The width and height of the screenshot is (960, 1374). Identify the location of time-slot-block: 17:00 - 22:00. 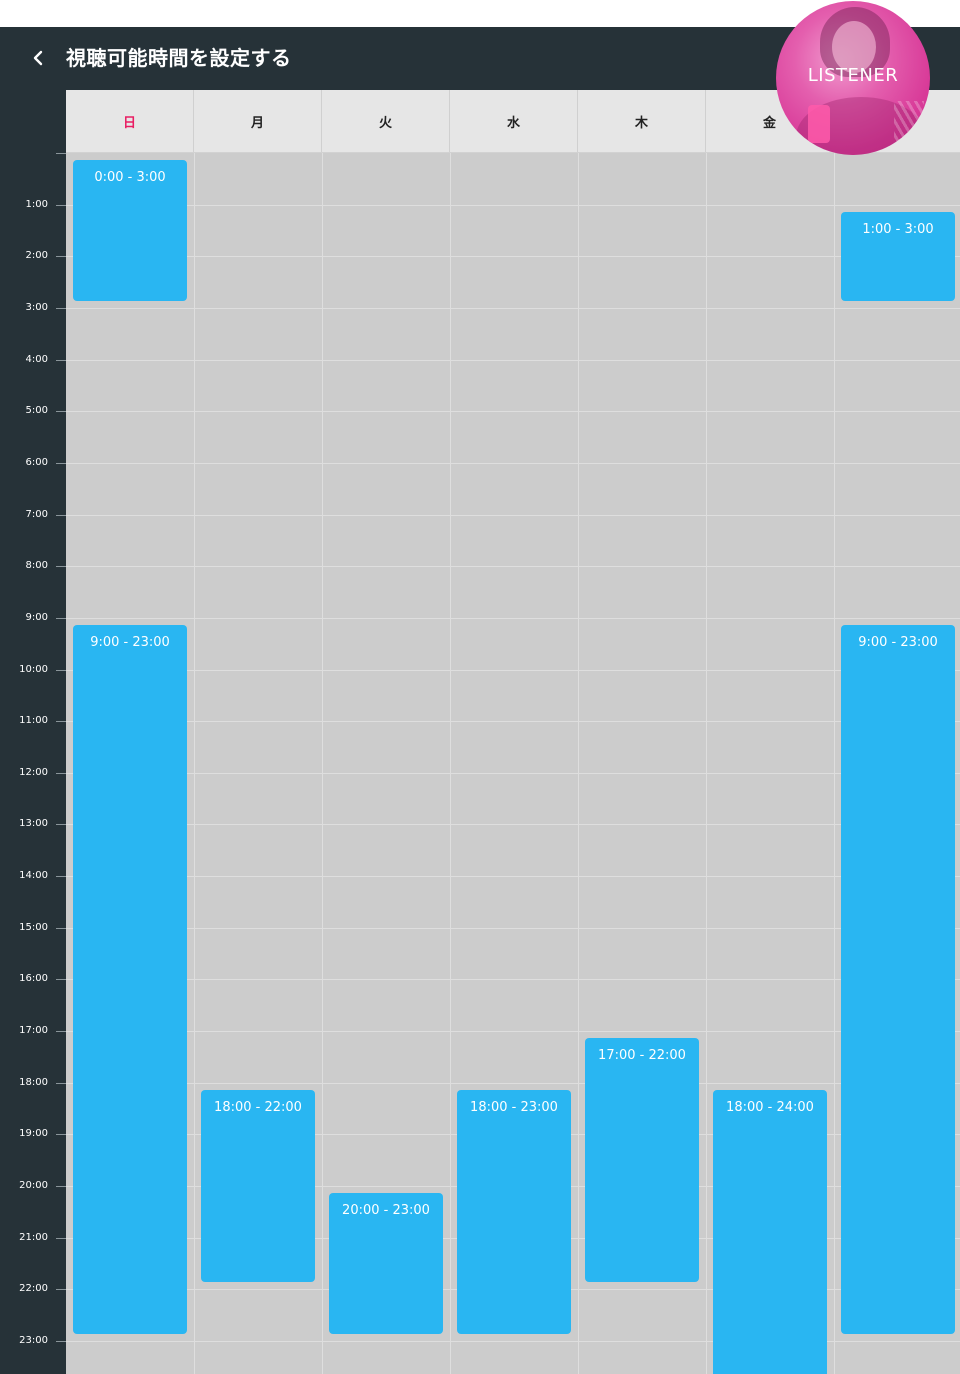
(642, 1160).